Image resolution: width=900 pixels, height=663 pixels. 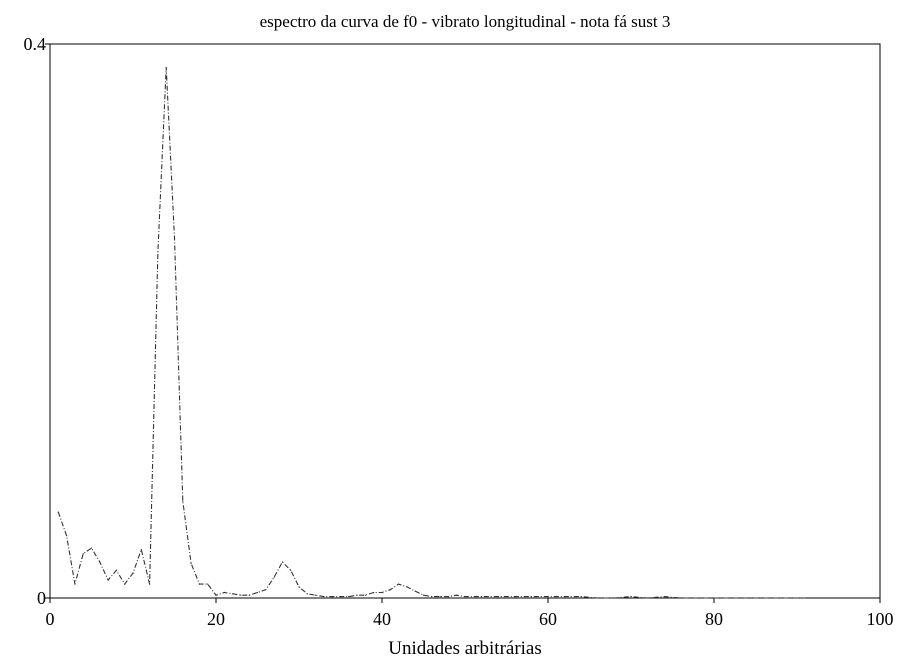 I want to click on x-axis: 0 20 40 60 80 100, so click(x=470, y=613).